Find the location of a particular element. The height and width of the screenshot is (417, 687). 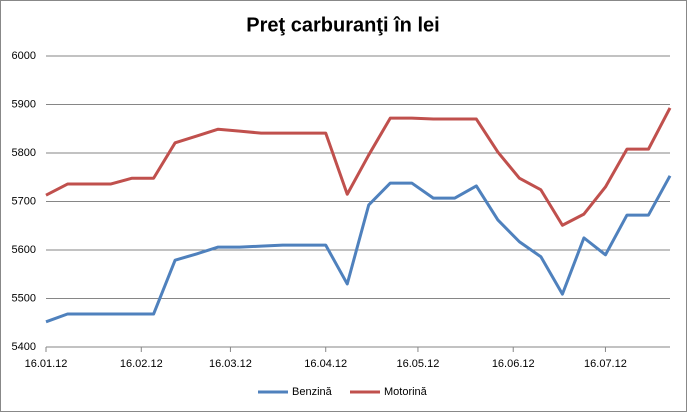

y-tick-label: 5700 is located at coordinates (24, 201).